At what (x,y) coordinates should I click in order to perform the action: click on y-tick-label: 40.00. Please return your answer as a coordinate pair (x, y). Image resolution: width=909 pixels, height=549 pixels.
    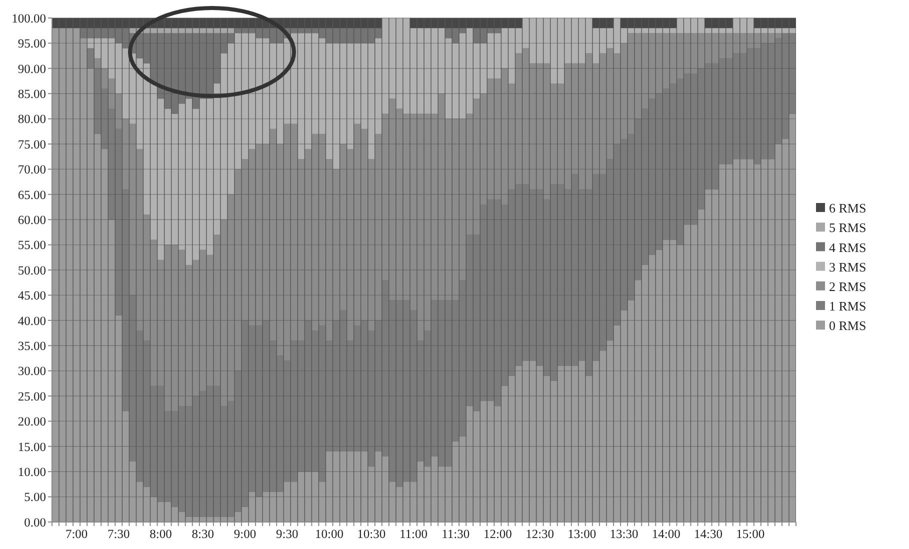
    Looking at the image, I should click on (32, 321).